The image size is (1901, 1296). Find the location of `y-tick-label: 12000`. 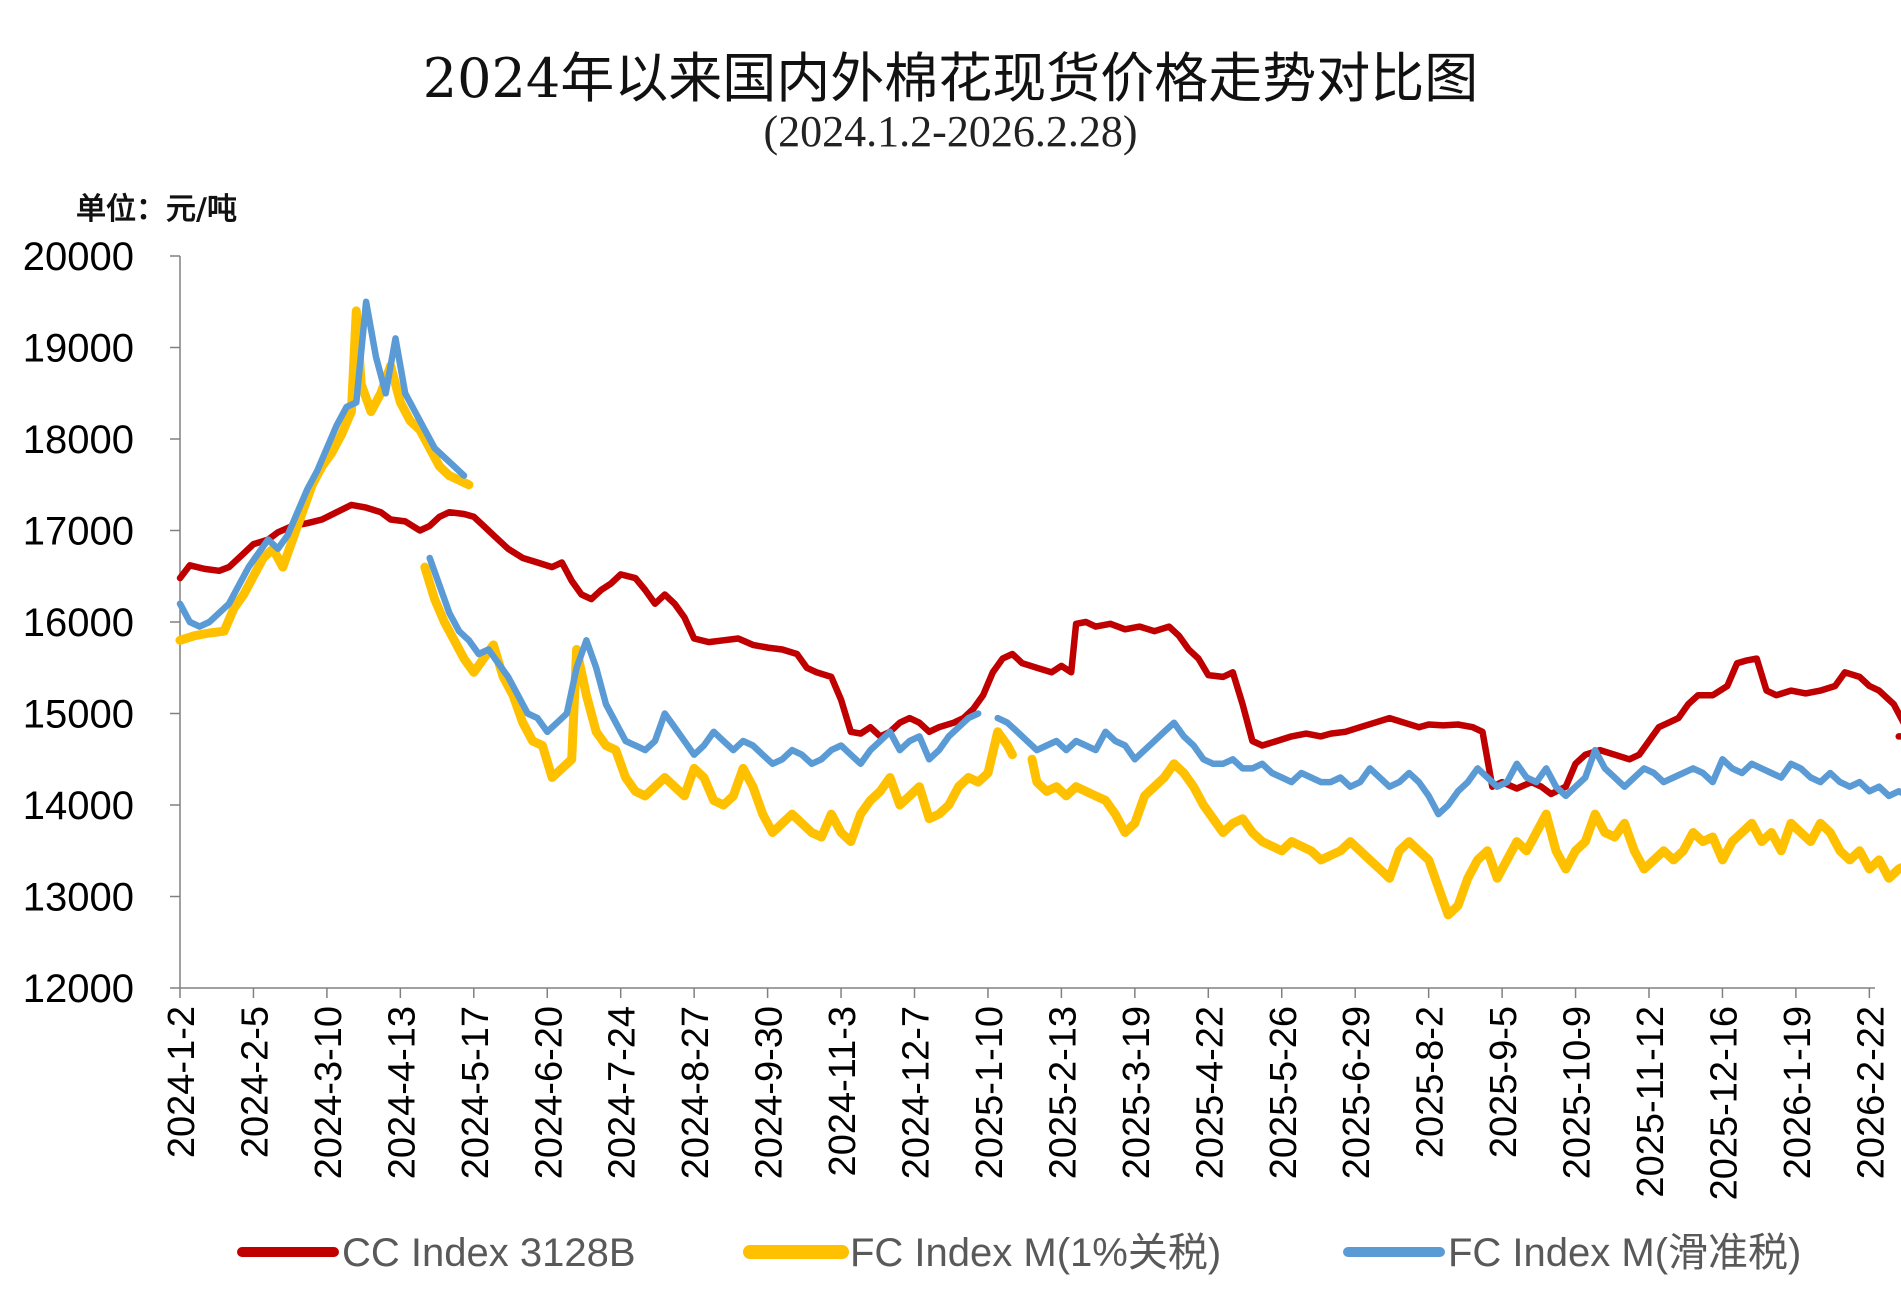

y-tick-label: 12000 is located at coordinates (78, 989).